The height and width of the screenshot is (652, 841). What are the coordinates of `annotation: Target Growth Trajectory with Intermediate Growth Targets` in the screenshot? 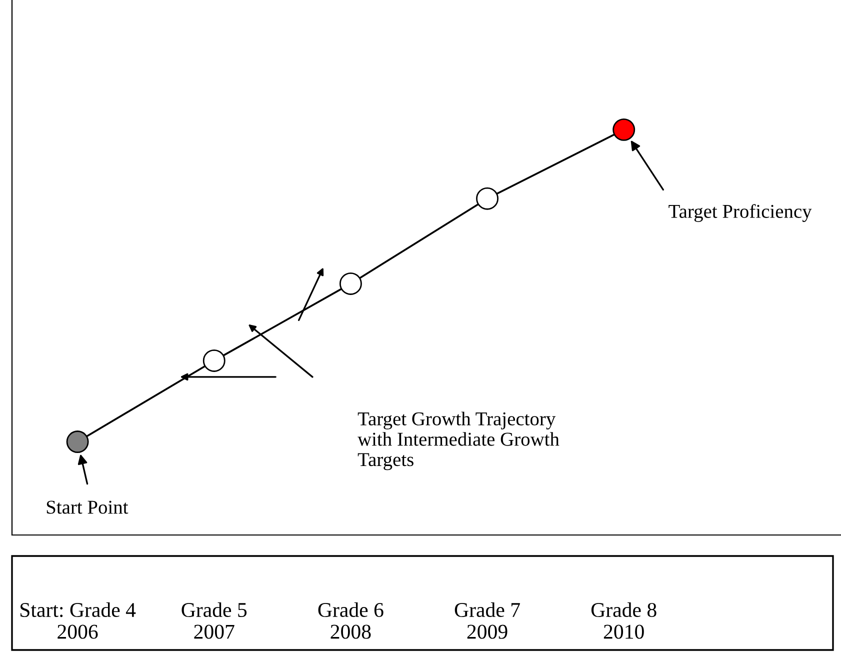 It's located at (459, 441).